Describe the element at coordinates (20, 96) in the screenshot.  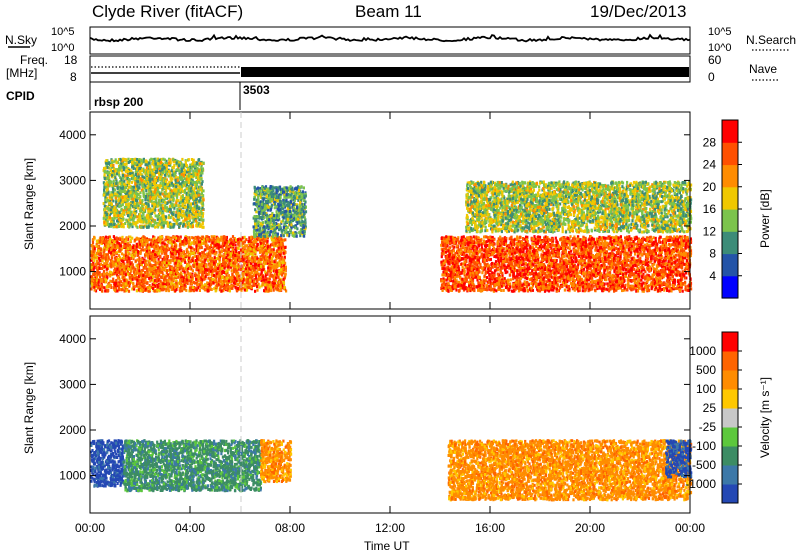
I see `cpid-label: CPID` at that location.